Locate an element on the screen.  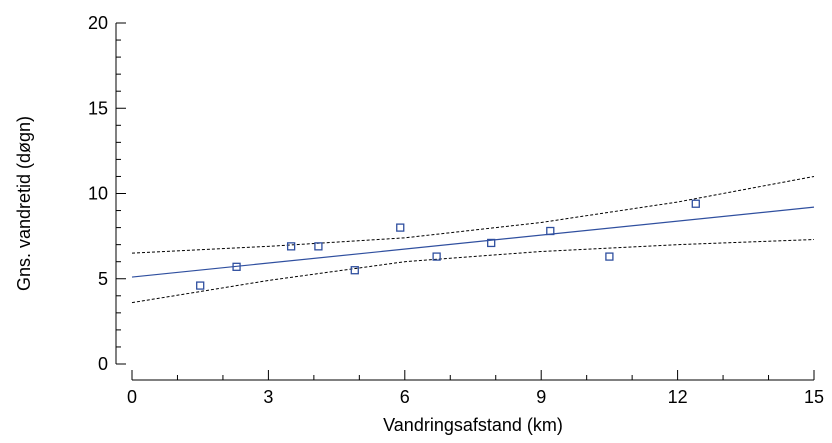
x-tick-label: 0 is located at coordinates (132, 397).